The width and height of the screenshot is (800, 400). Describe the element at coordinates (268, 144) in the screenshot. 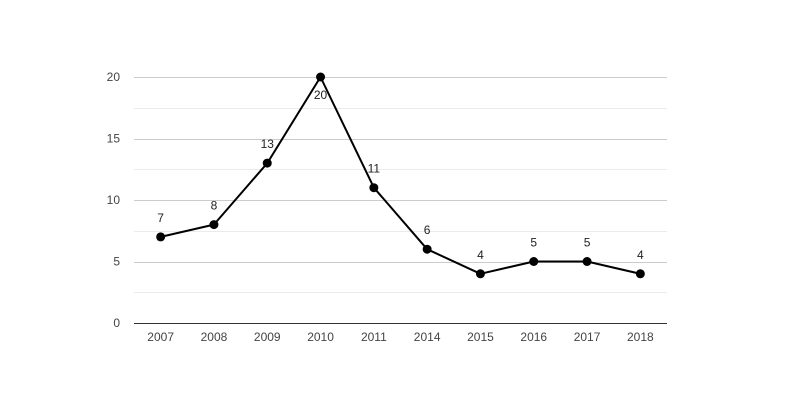

I see `data-label: 13` at that location.